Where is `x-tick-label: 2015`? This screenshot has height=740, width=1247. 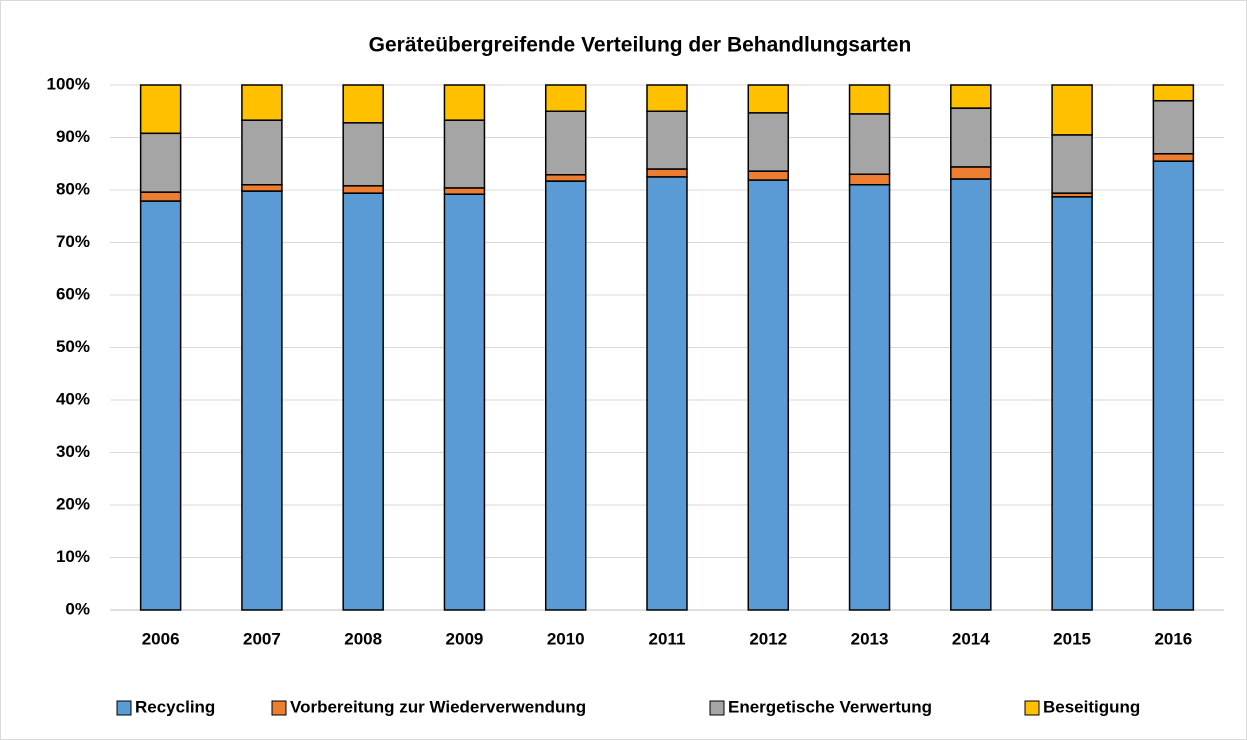
x-tick-label: 2015 is located at coordinates (1072, 638).